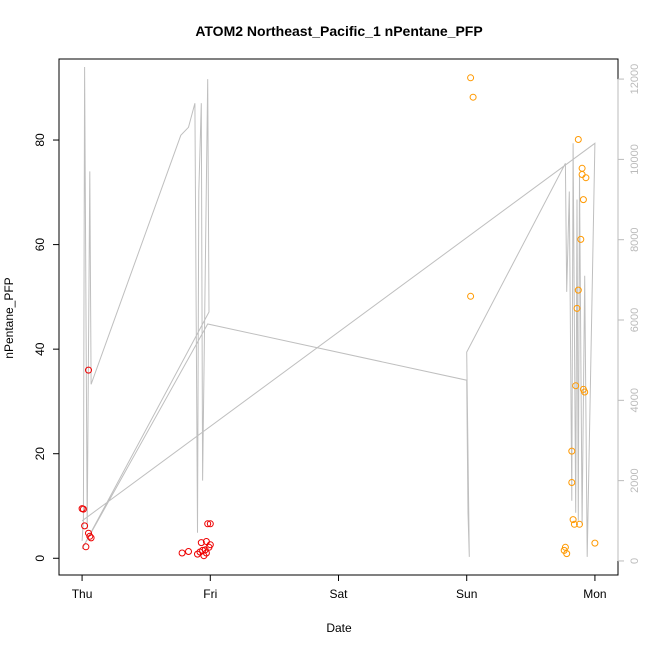 The height and width of the screenshot is (650, 650). What do you see at coordinates (82, 594) in the screenshot?
I see `x-tick-label: Thu` at bounding box center [82, 594].